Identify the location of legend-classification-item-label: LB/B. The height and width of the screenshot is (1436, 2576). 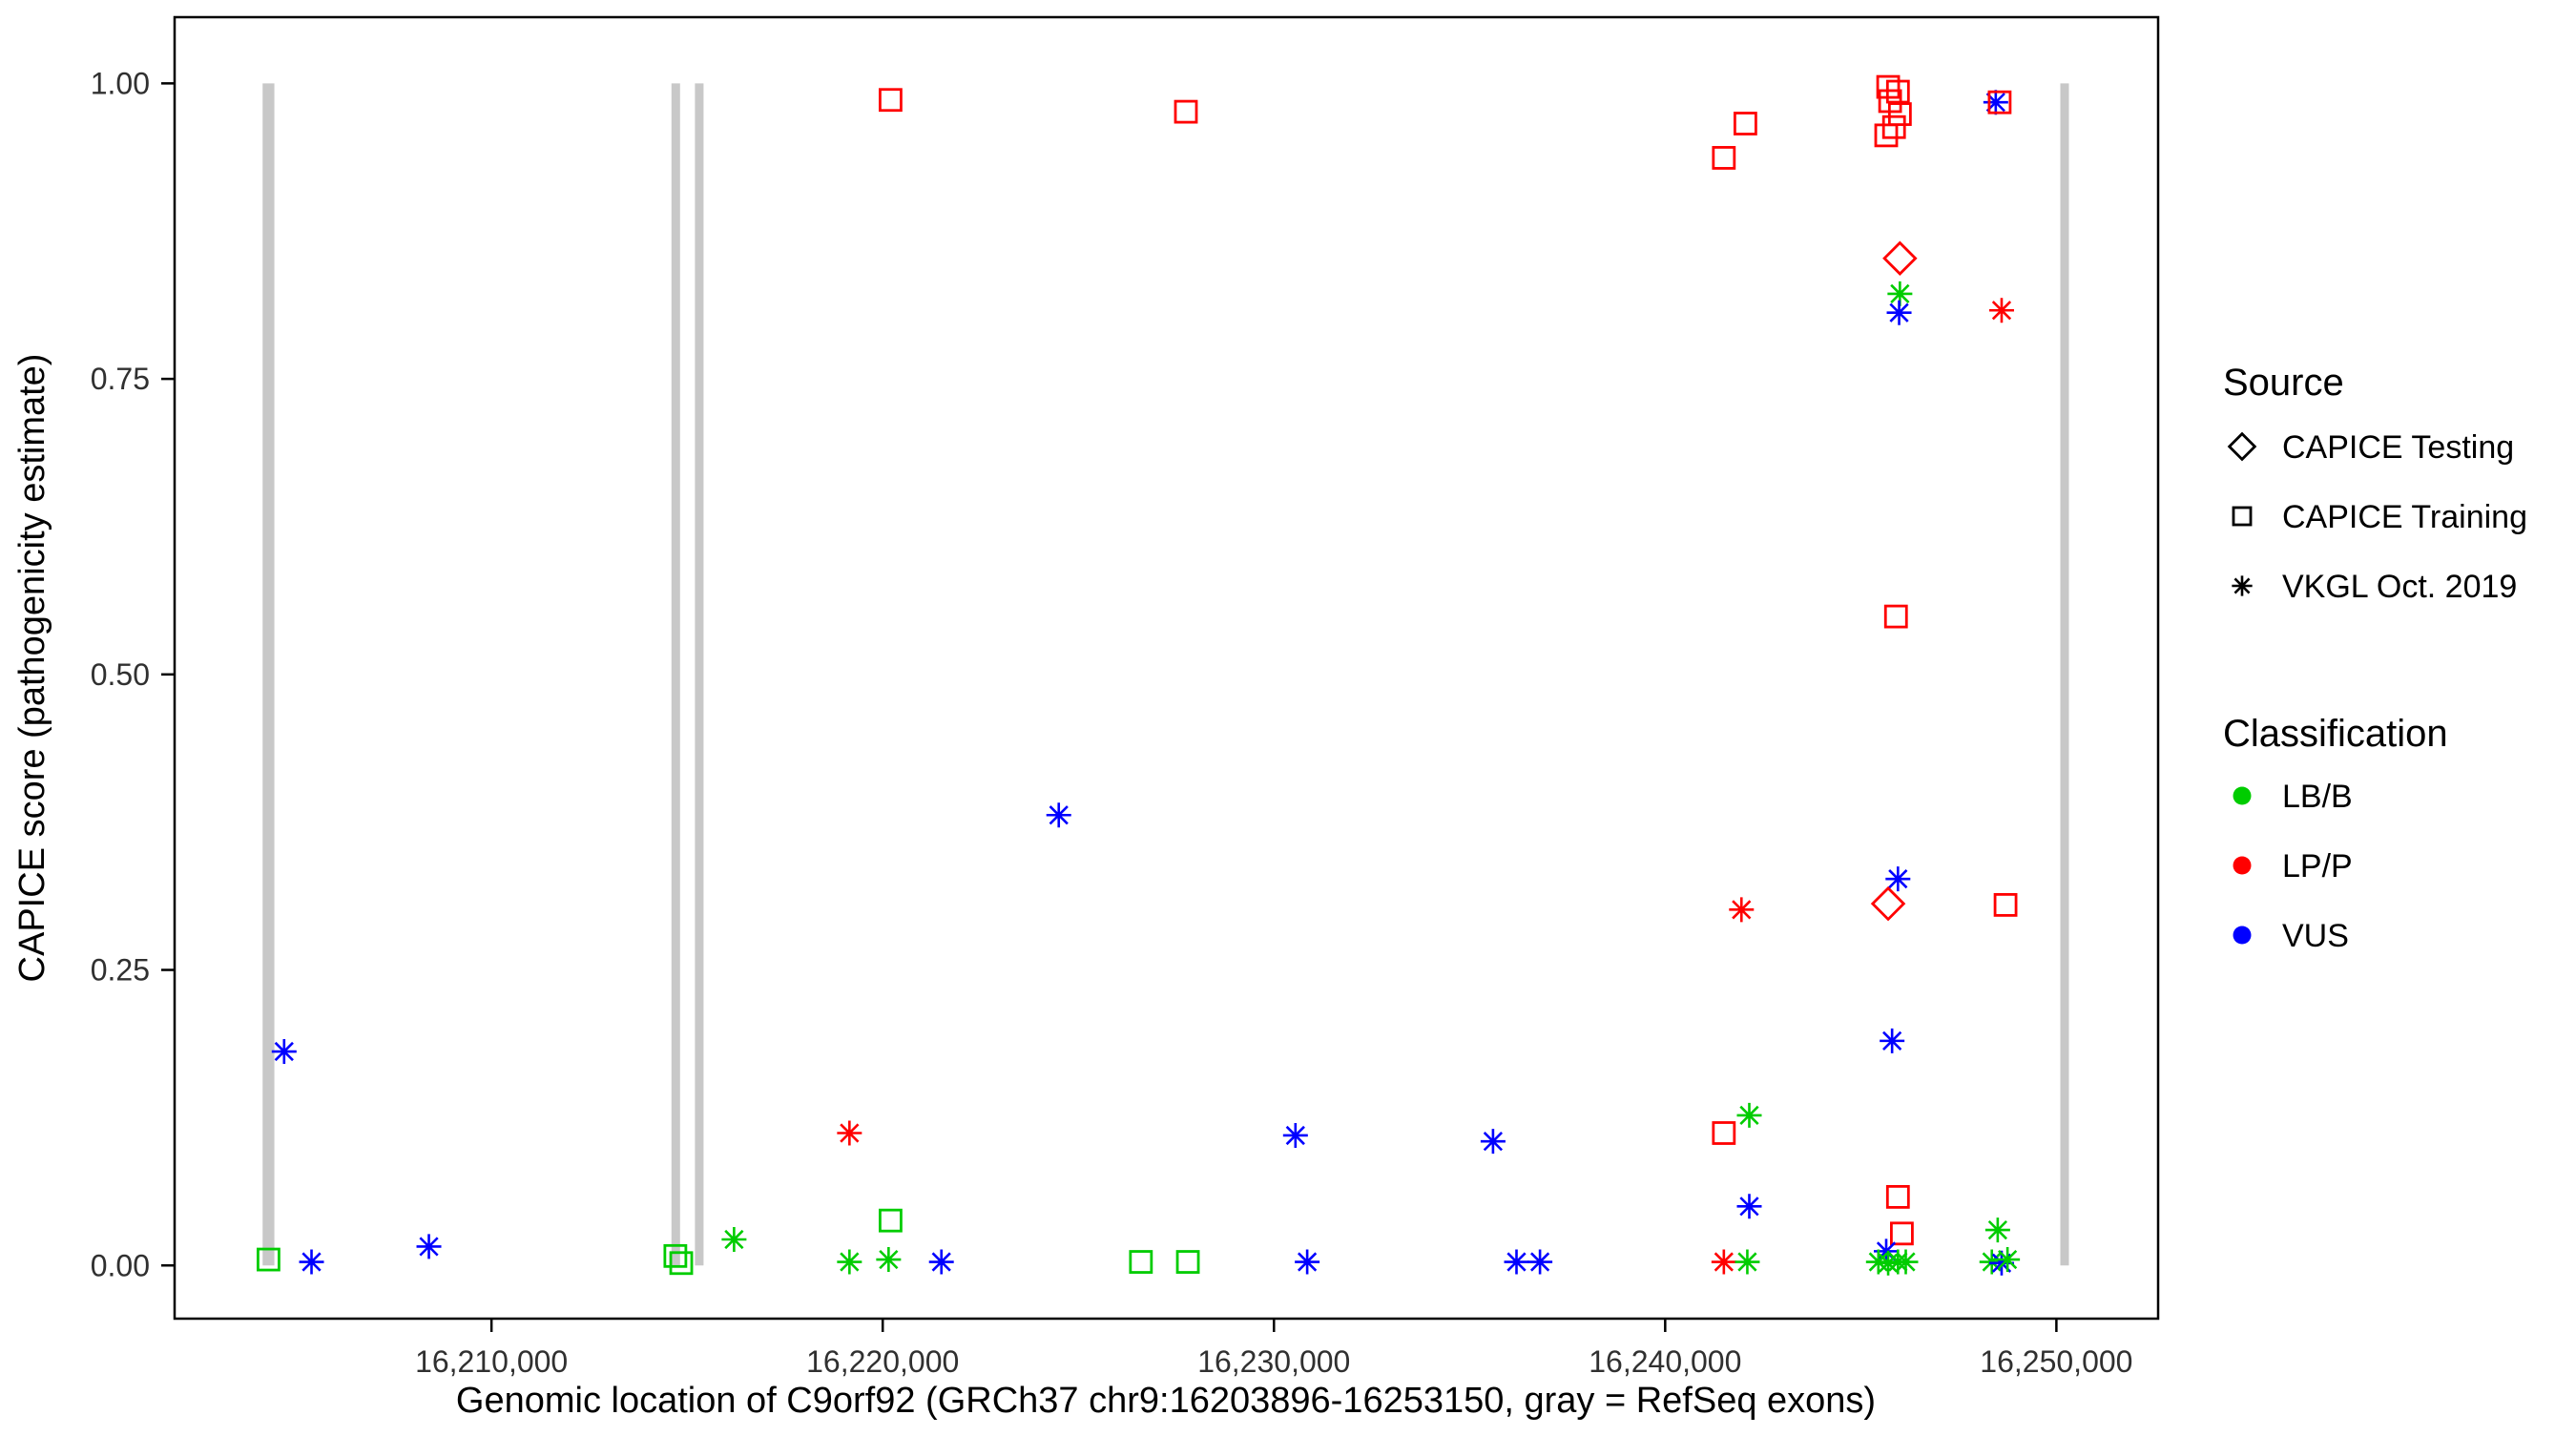
(2317, 797).